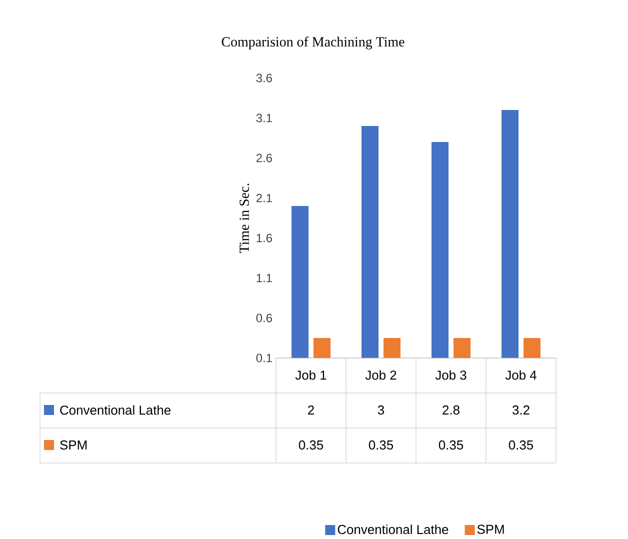 This screenshot has width=628, height=539. Describe the element at coordinates (450, 375) in the screenshot. I see `x-tick-label: Job 3` at that location.